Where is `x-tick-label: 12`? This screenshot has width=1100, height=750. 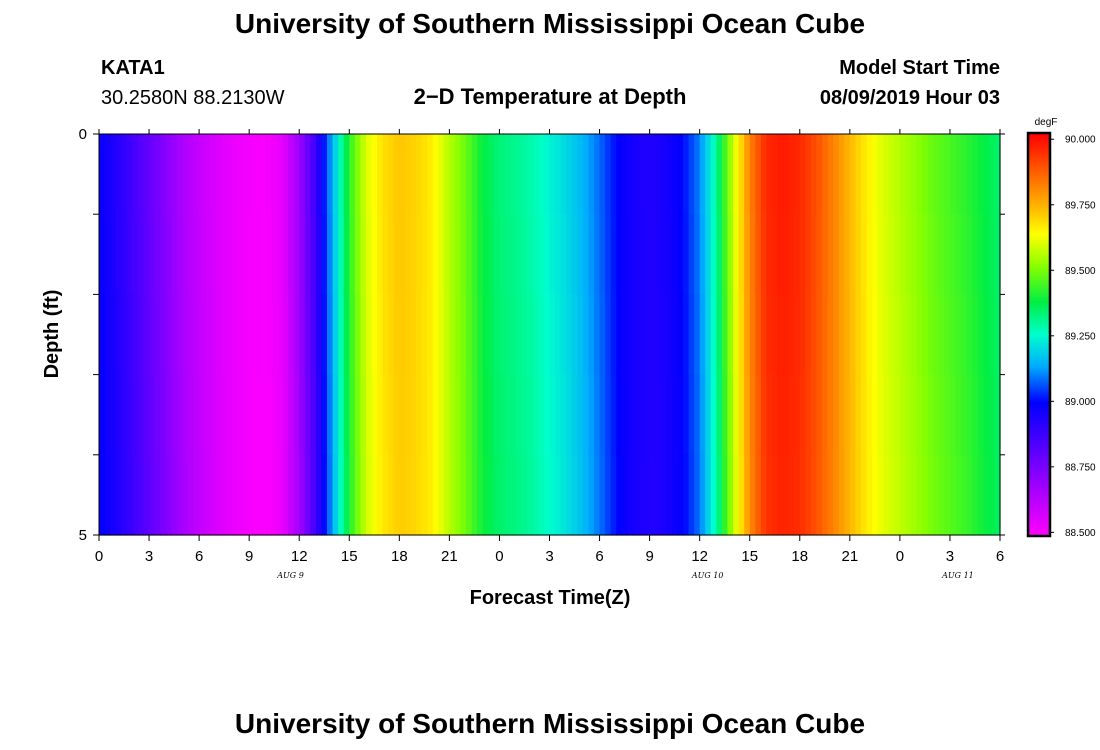 x-tick-label: 12 is located at coordinates (299, 556).